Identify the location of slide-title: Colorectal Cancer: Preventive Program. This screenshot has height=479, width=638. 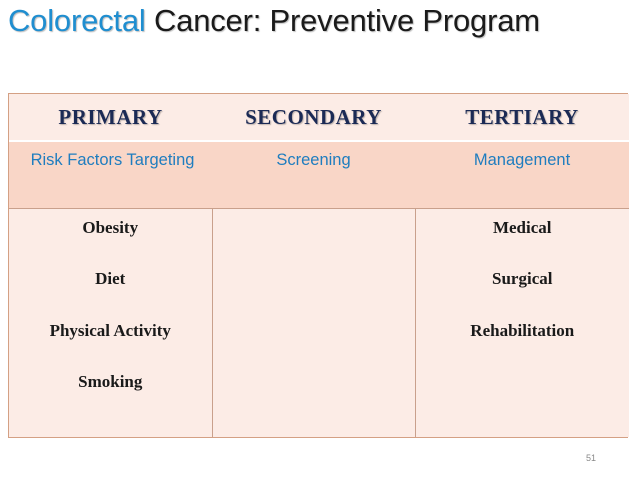
(318, 20).